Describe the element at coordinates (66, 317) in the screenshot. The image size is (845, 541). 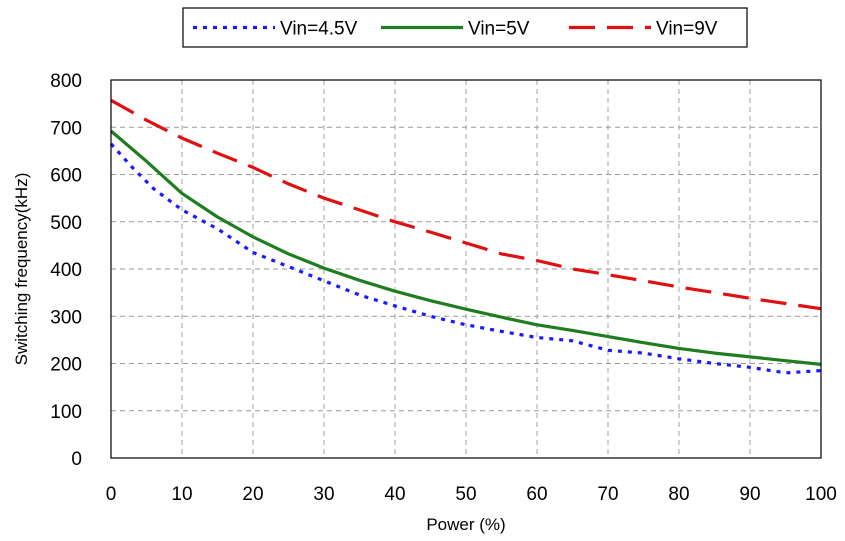
I see `y-tick-label: 300` at that location.